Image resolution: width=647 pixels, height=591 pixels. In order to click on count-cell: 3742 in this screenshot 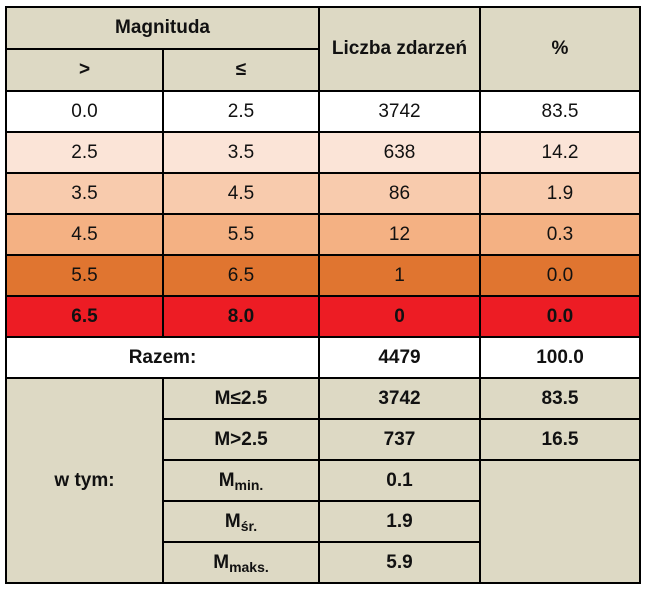, I will do `click(399, 111)`.